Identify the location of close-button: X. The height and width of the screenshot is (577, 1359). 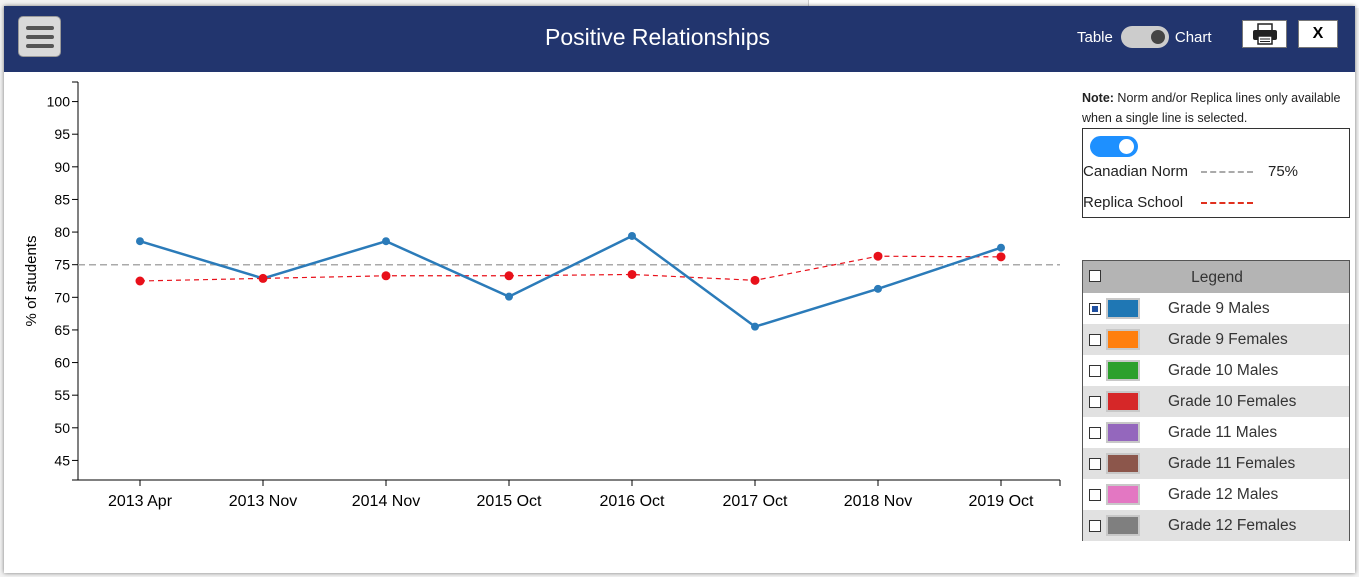
(1318, 34).